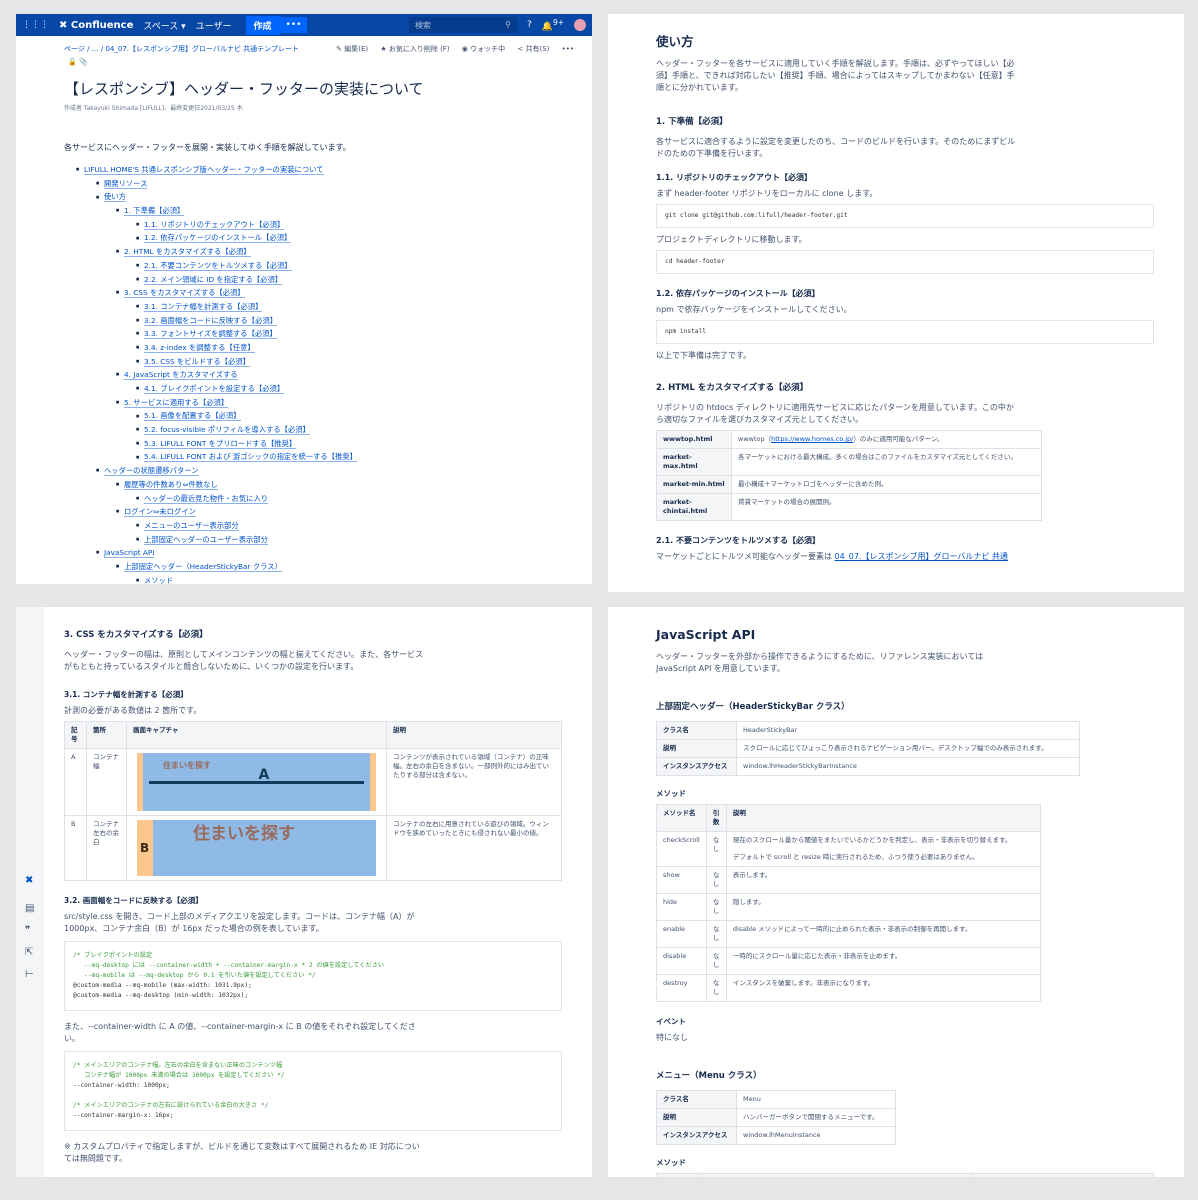 Image resolution: width=1198 pixels, height=1200 pixels. What do you see at coordinates (30, 908) in the screenshot?
I see `pages-icon: ▤` at bounding box center [30, 908].